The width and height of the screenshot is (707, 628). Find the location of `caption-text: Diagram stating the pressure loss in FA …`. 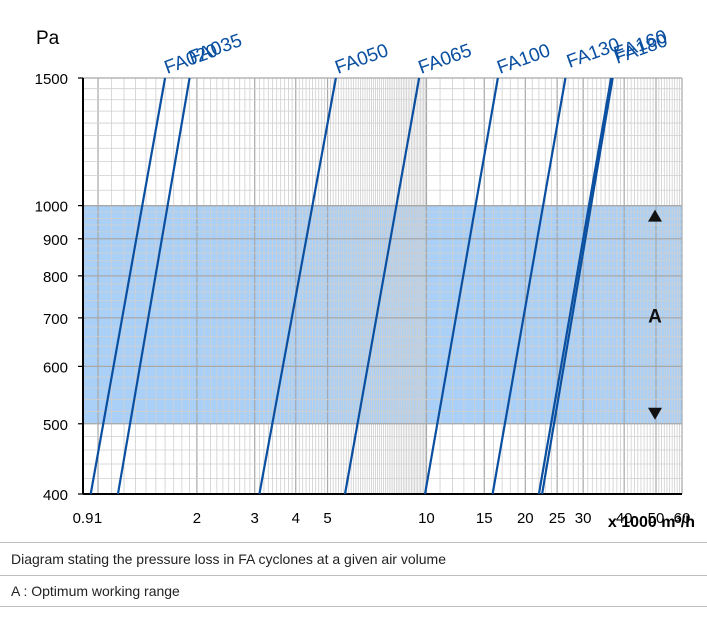

caption-text: Diagram stating the pressure loss in FA … is located at coordinates (228, 559).